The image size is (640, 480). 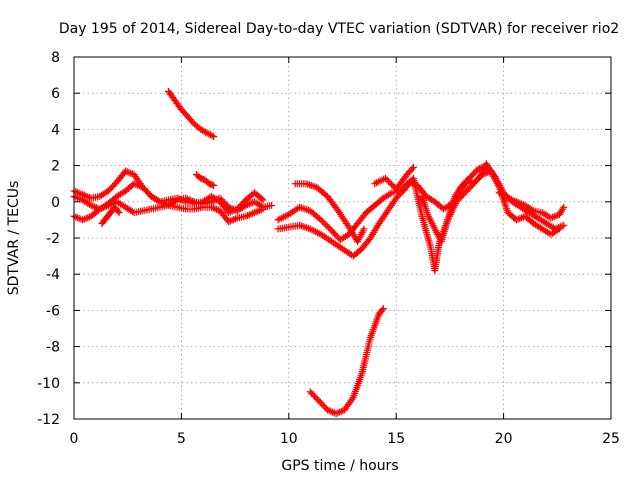 I want to click on y-tick-label: 8, so click(x=55, y=58).